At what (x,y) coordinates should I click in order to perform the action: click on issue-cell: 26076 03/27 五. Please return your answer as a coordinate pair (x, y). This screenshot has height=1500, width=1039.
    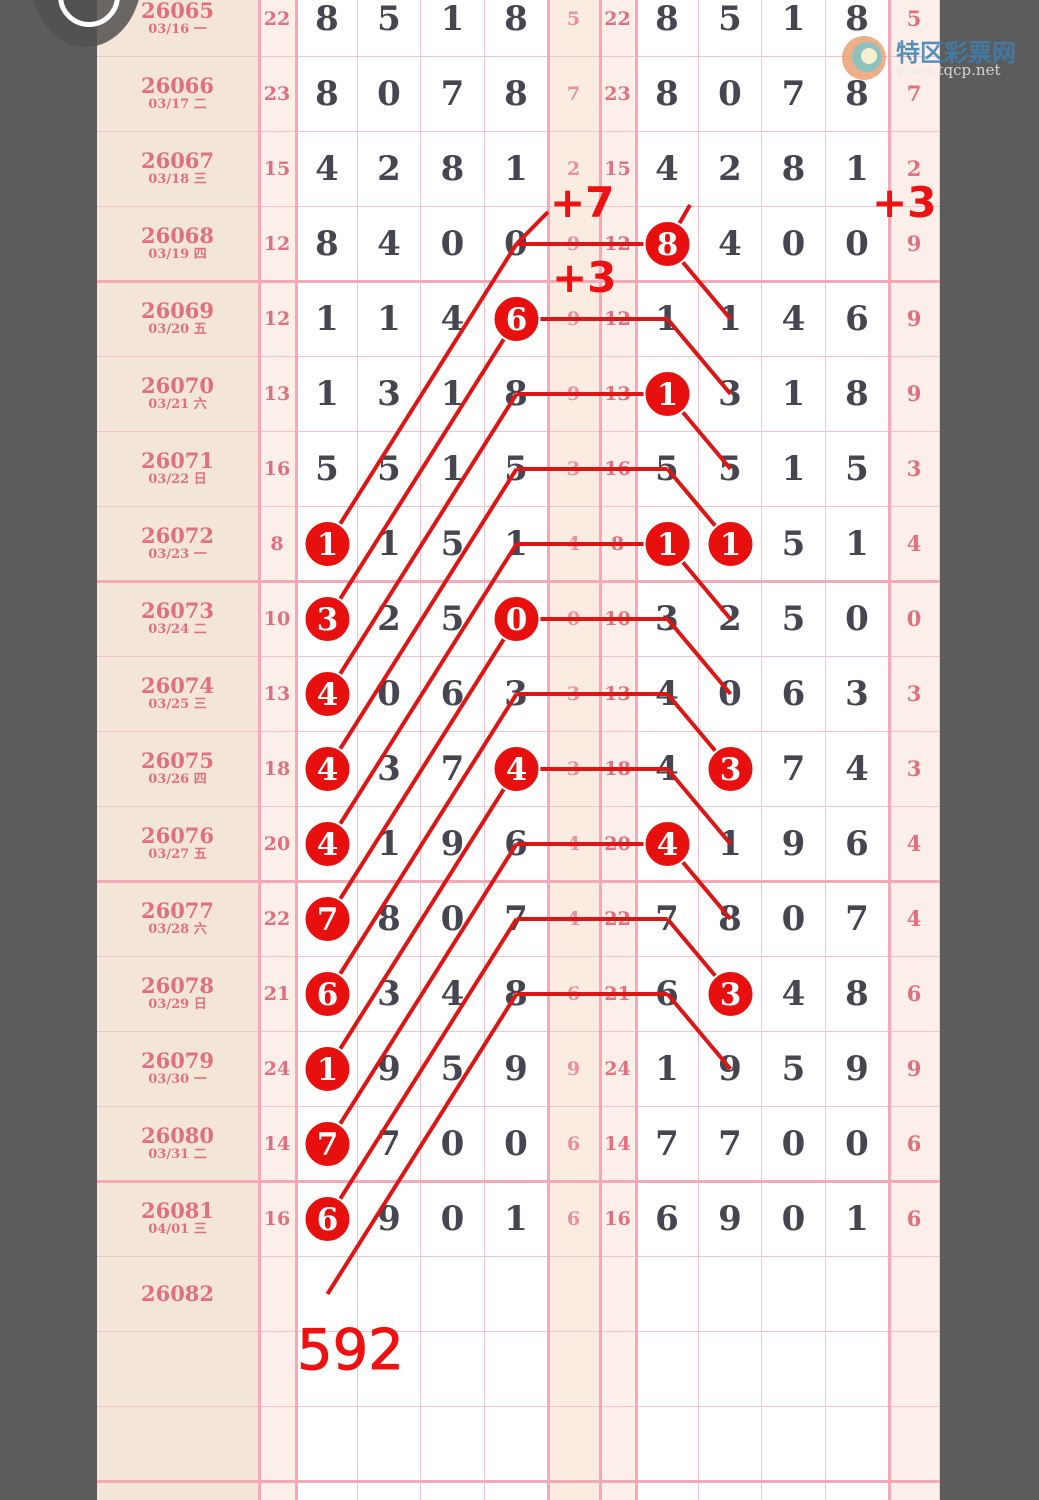
    Looking at the image, I should click on (178, 844).